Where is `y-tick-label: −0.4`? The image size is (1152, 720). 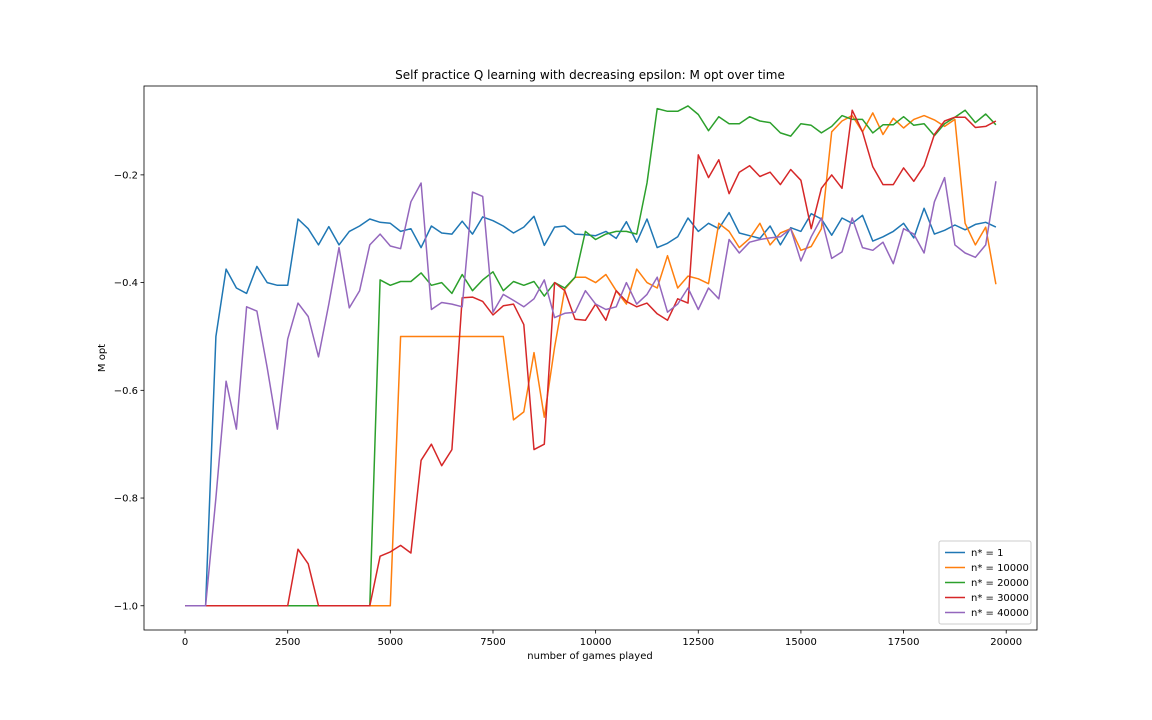 y-tick-label: −0.4 is located at coordinates (126, 283).